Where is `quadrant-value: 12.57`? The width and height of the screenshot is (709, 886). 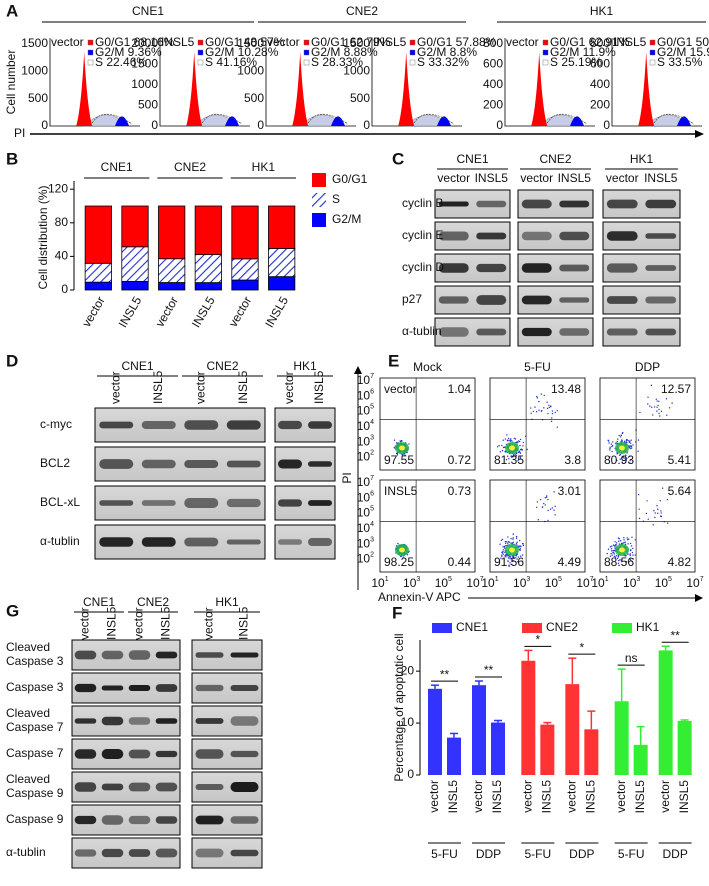
quadrant-value: 12.57 is located at coordinates (676, 389).